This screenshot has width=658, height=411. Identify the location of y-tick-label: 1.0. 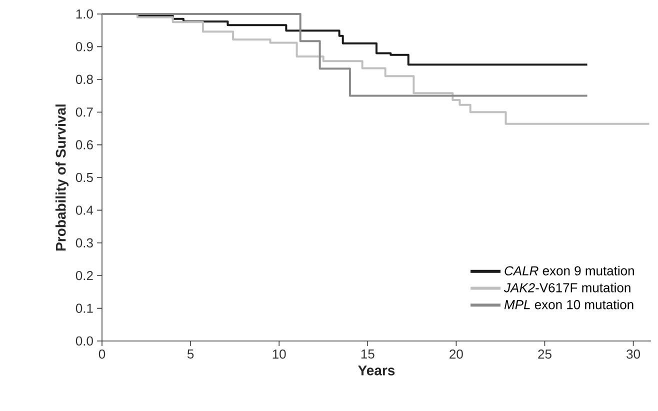
(84, 14).